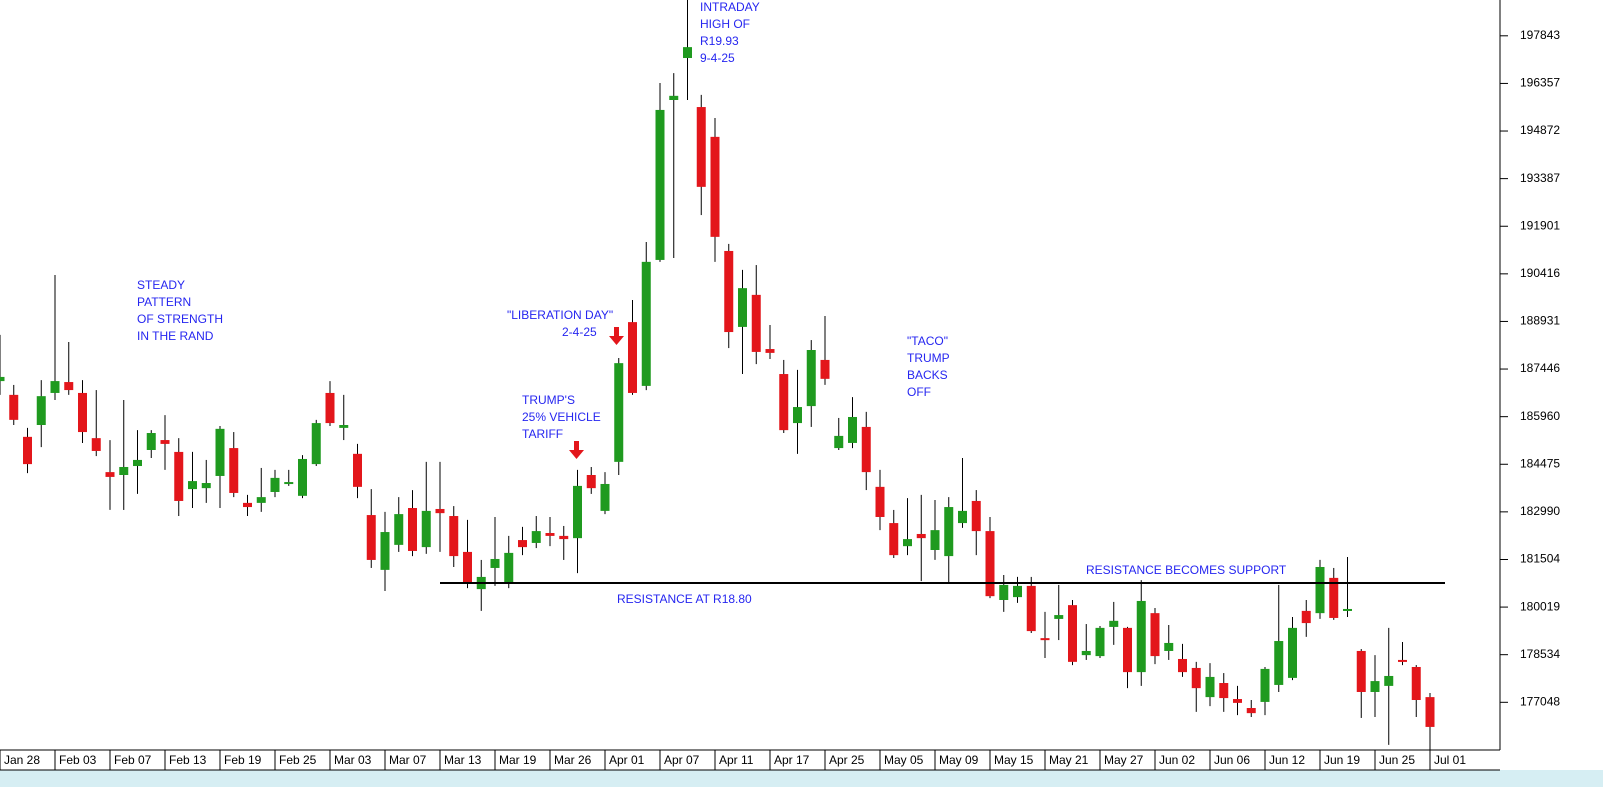 This screenshot has width=1603, height=787. I want to click on x-tick-label: Mar 19, so click(518, 760).